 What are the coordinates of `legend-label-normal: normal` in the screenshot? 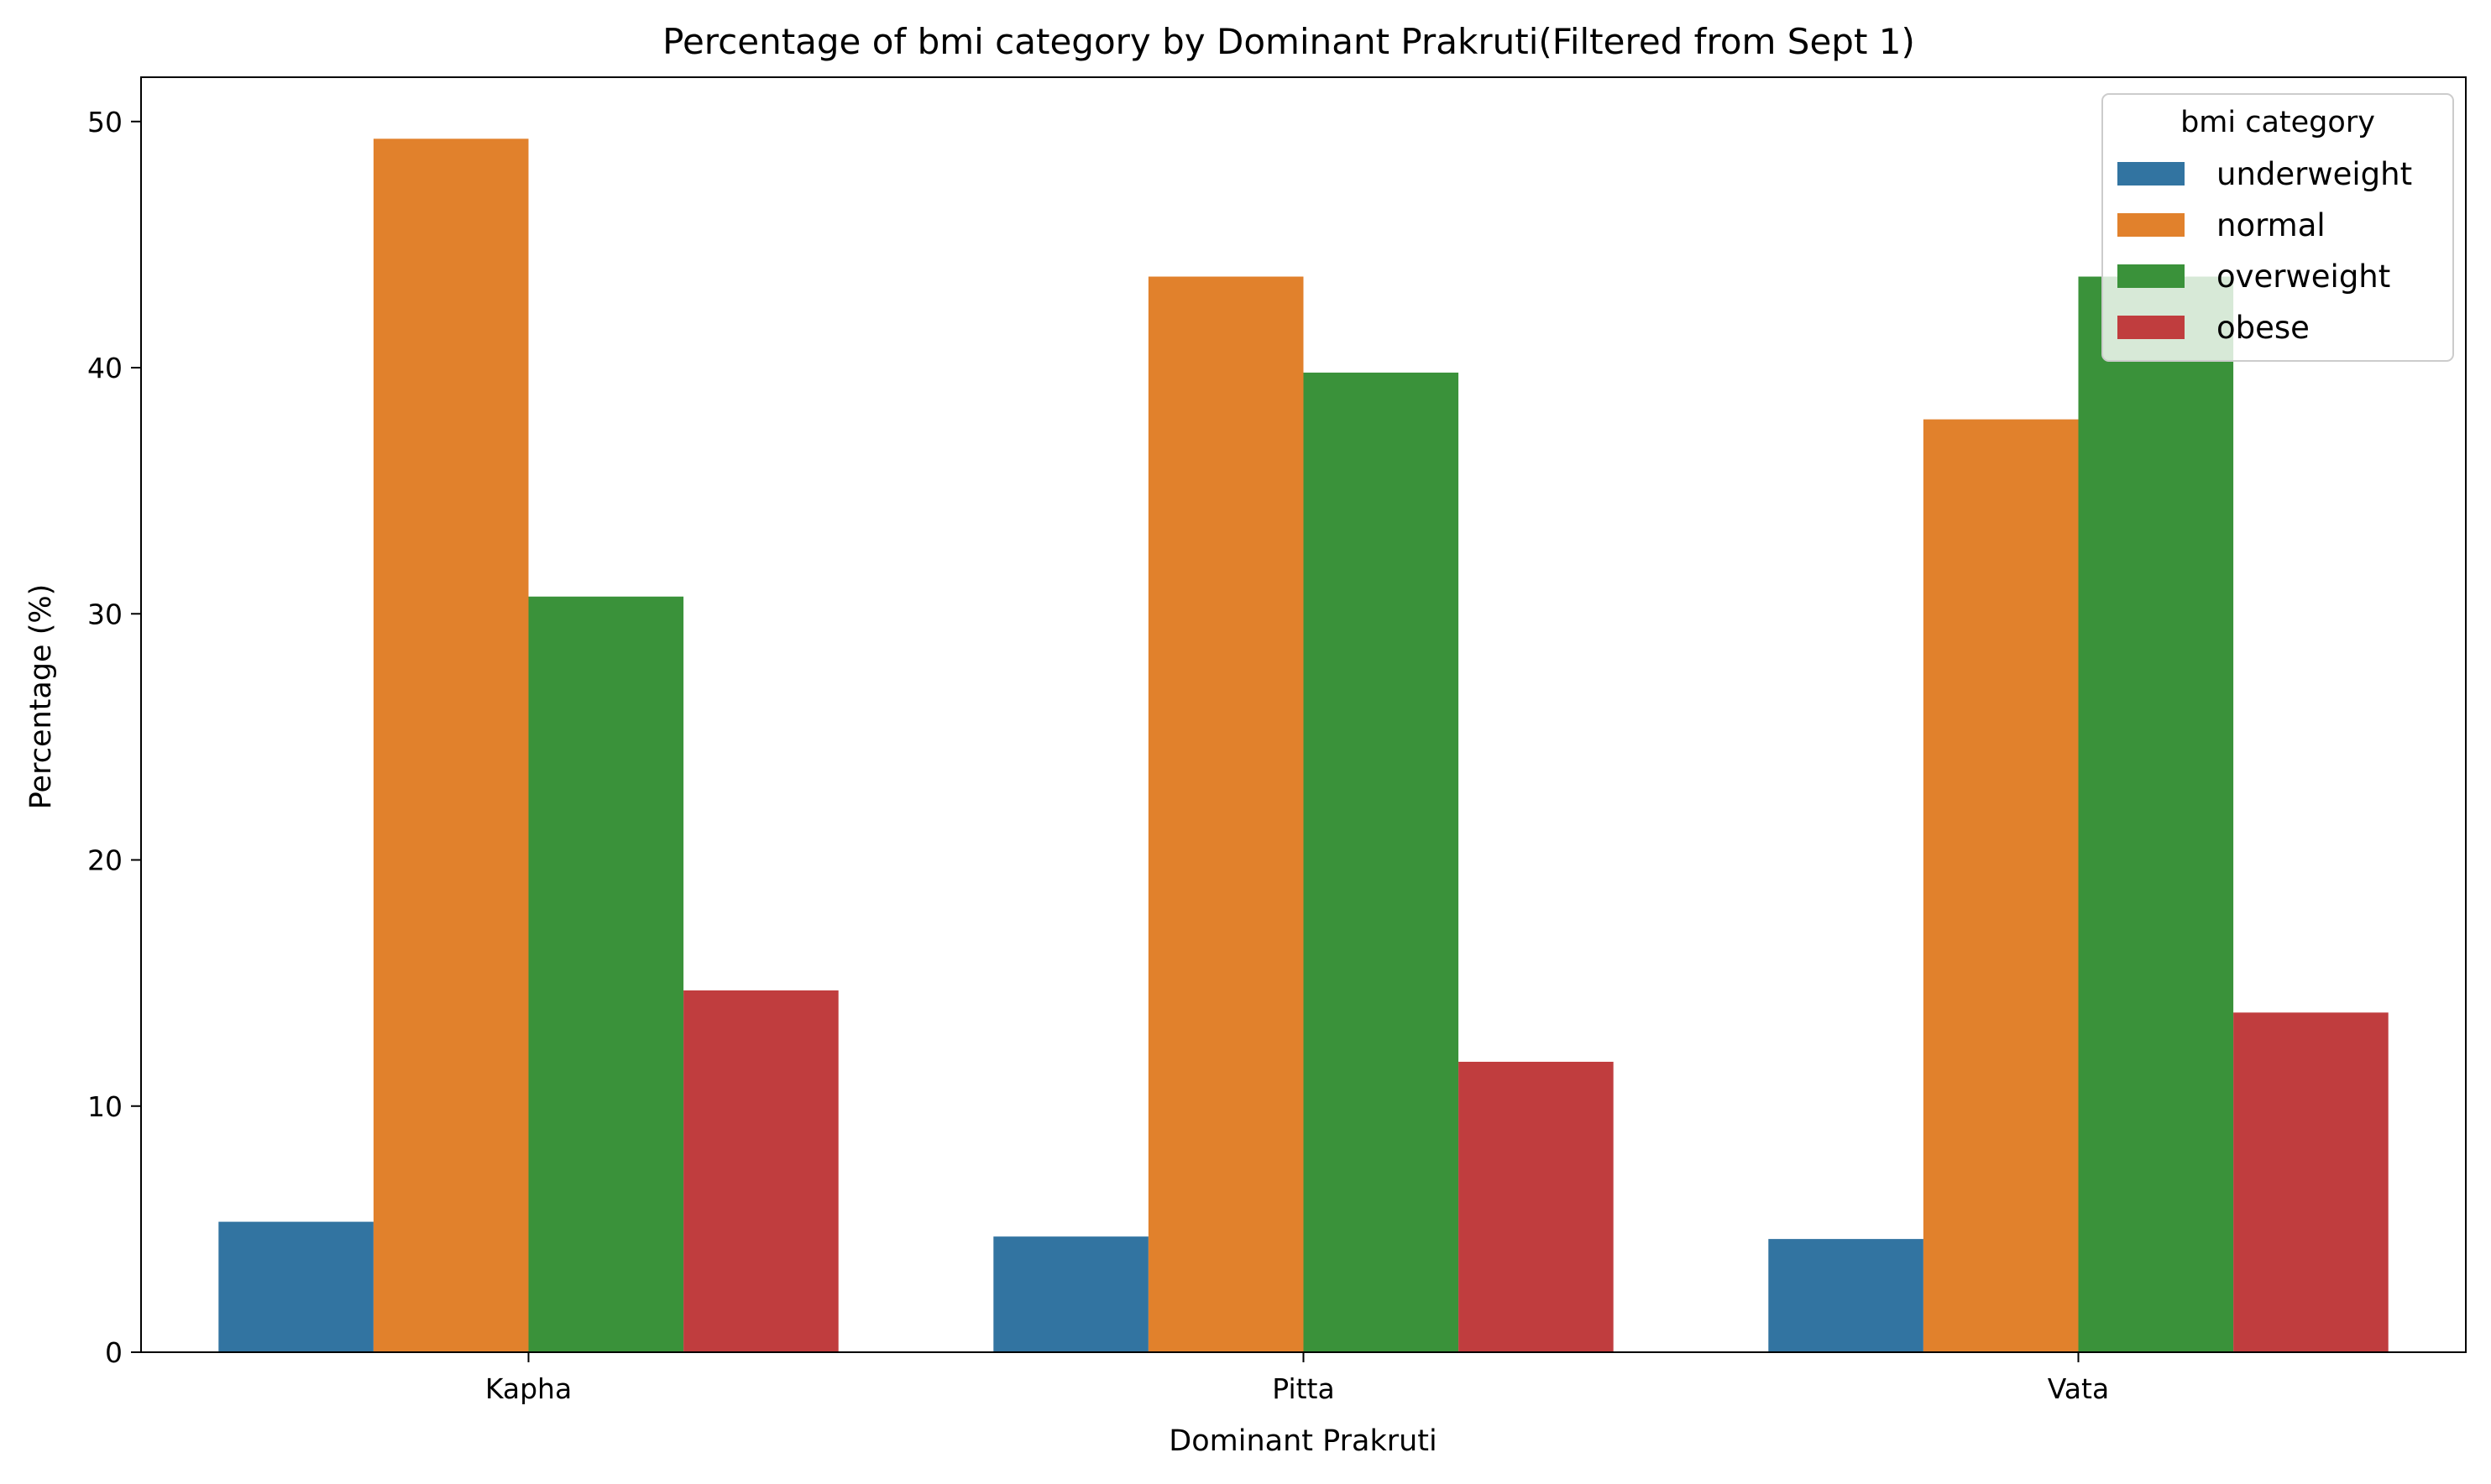 It's located at (2271, 225).